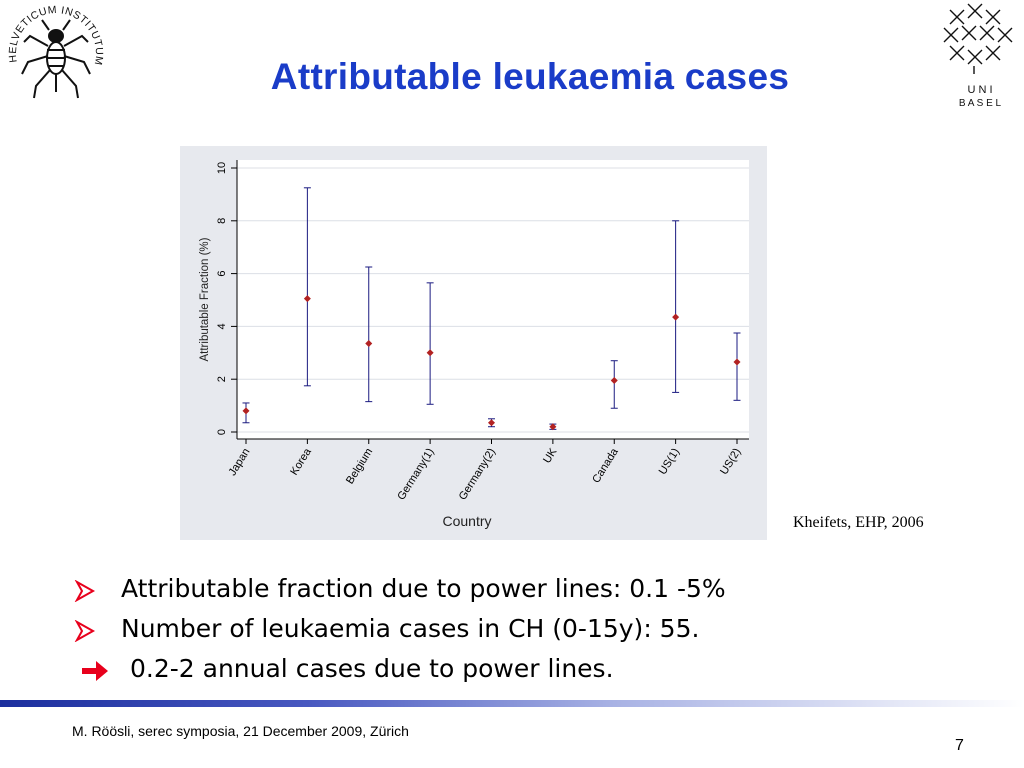 This screenshot has height=768, width=1024. What do you see at coordinates (979, 90) in the screenshot?
I see `uni-label: U N I` at bounding box center [979, 90].